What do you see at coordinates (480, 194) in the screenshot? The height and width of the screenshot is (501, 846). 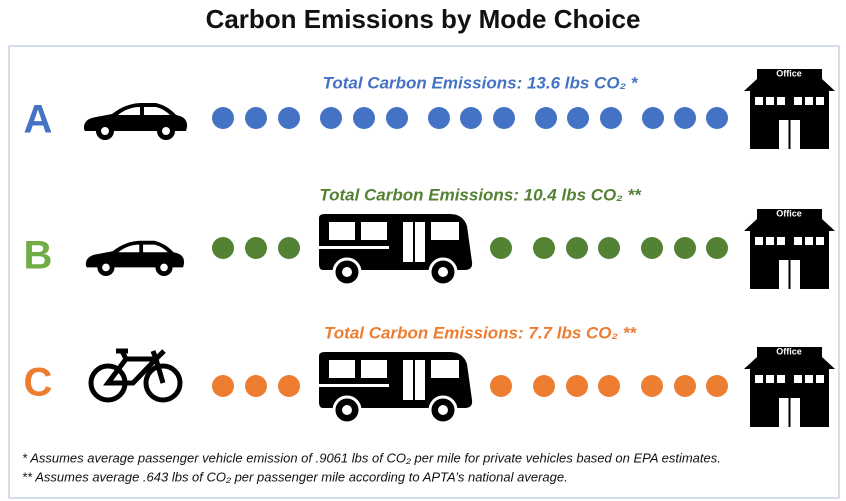 I see `emissions: Total Carbon Emissions: 10.4 lbs CO₂ **` at bounding box center [480, 194].